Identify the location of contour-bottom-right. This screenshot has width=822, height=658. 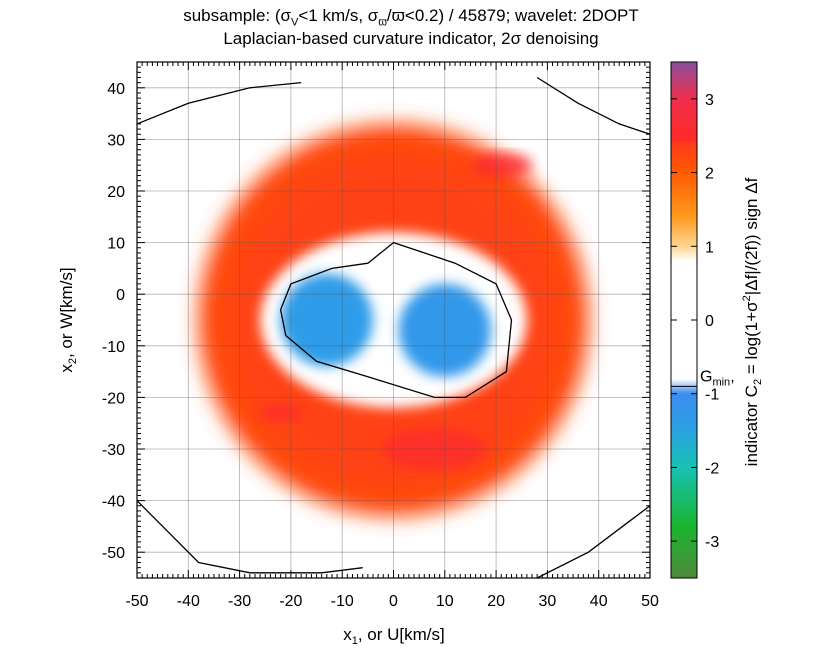
(593, 541).